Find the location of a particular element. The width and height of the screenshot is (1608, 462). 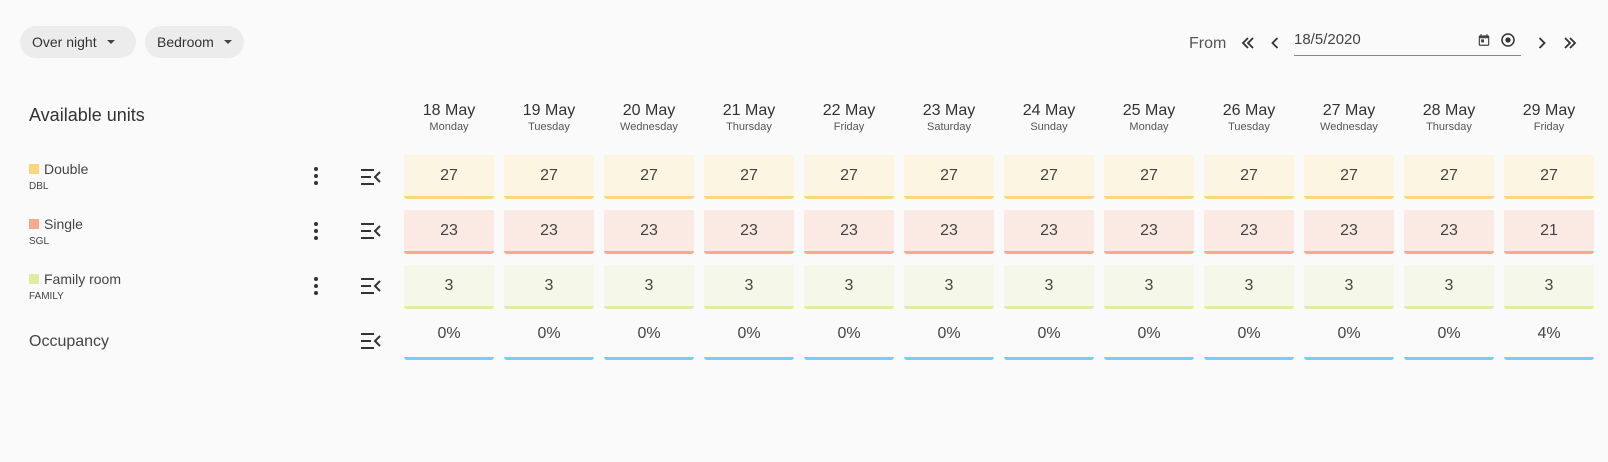

occupancy-cell: 4% is located at coordinates (1549, 340).